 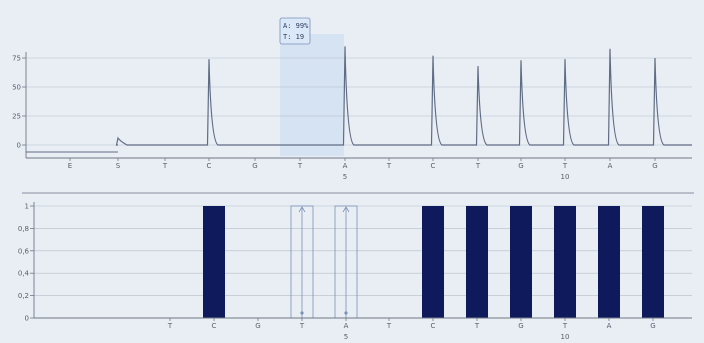 I want to click on histogram-x-axis: T C G T A T C T G T A G 5 10, so click(x=411, y=329).